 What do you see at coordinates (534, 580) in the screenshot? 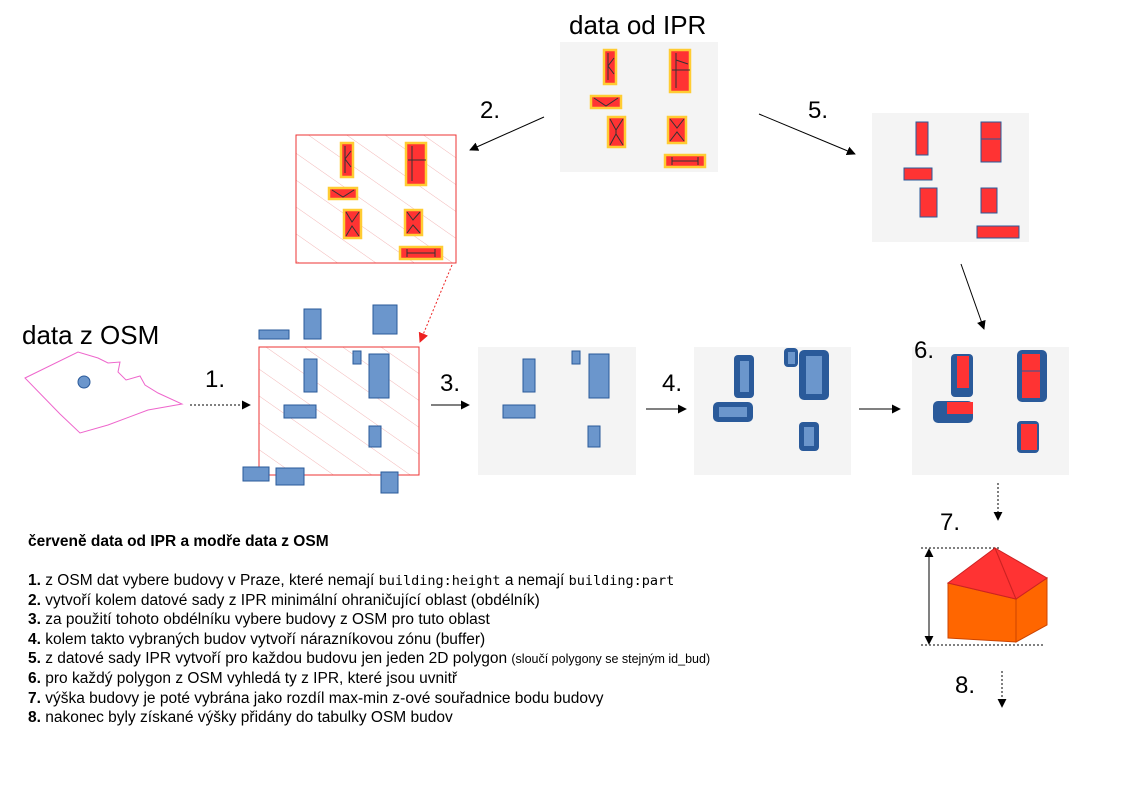
I see `legend-item-text: a nemají` at bounding box center [534, 580].